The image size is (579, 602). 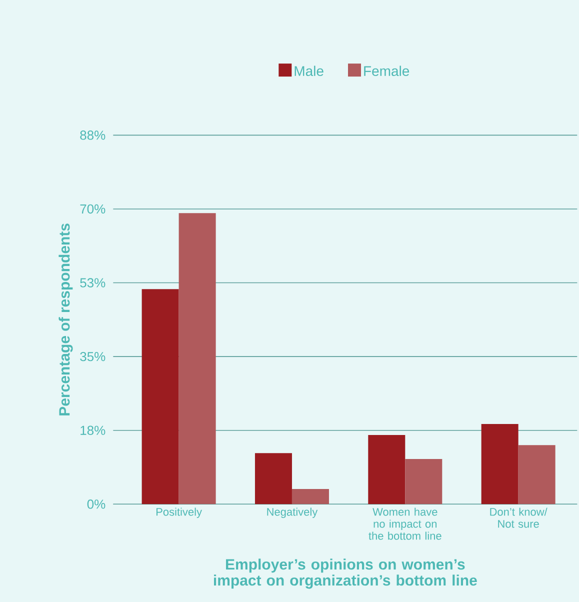 What do you see at coordinates (405, 524) in the screenshot?
I see `x-tick-label: Women have no impact on the bottom line` at bounding box center [405, 524].